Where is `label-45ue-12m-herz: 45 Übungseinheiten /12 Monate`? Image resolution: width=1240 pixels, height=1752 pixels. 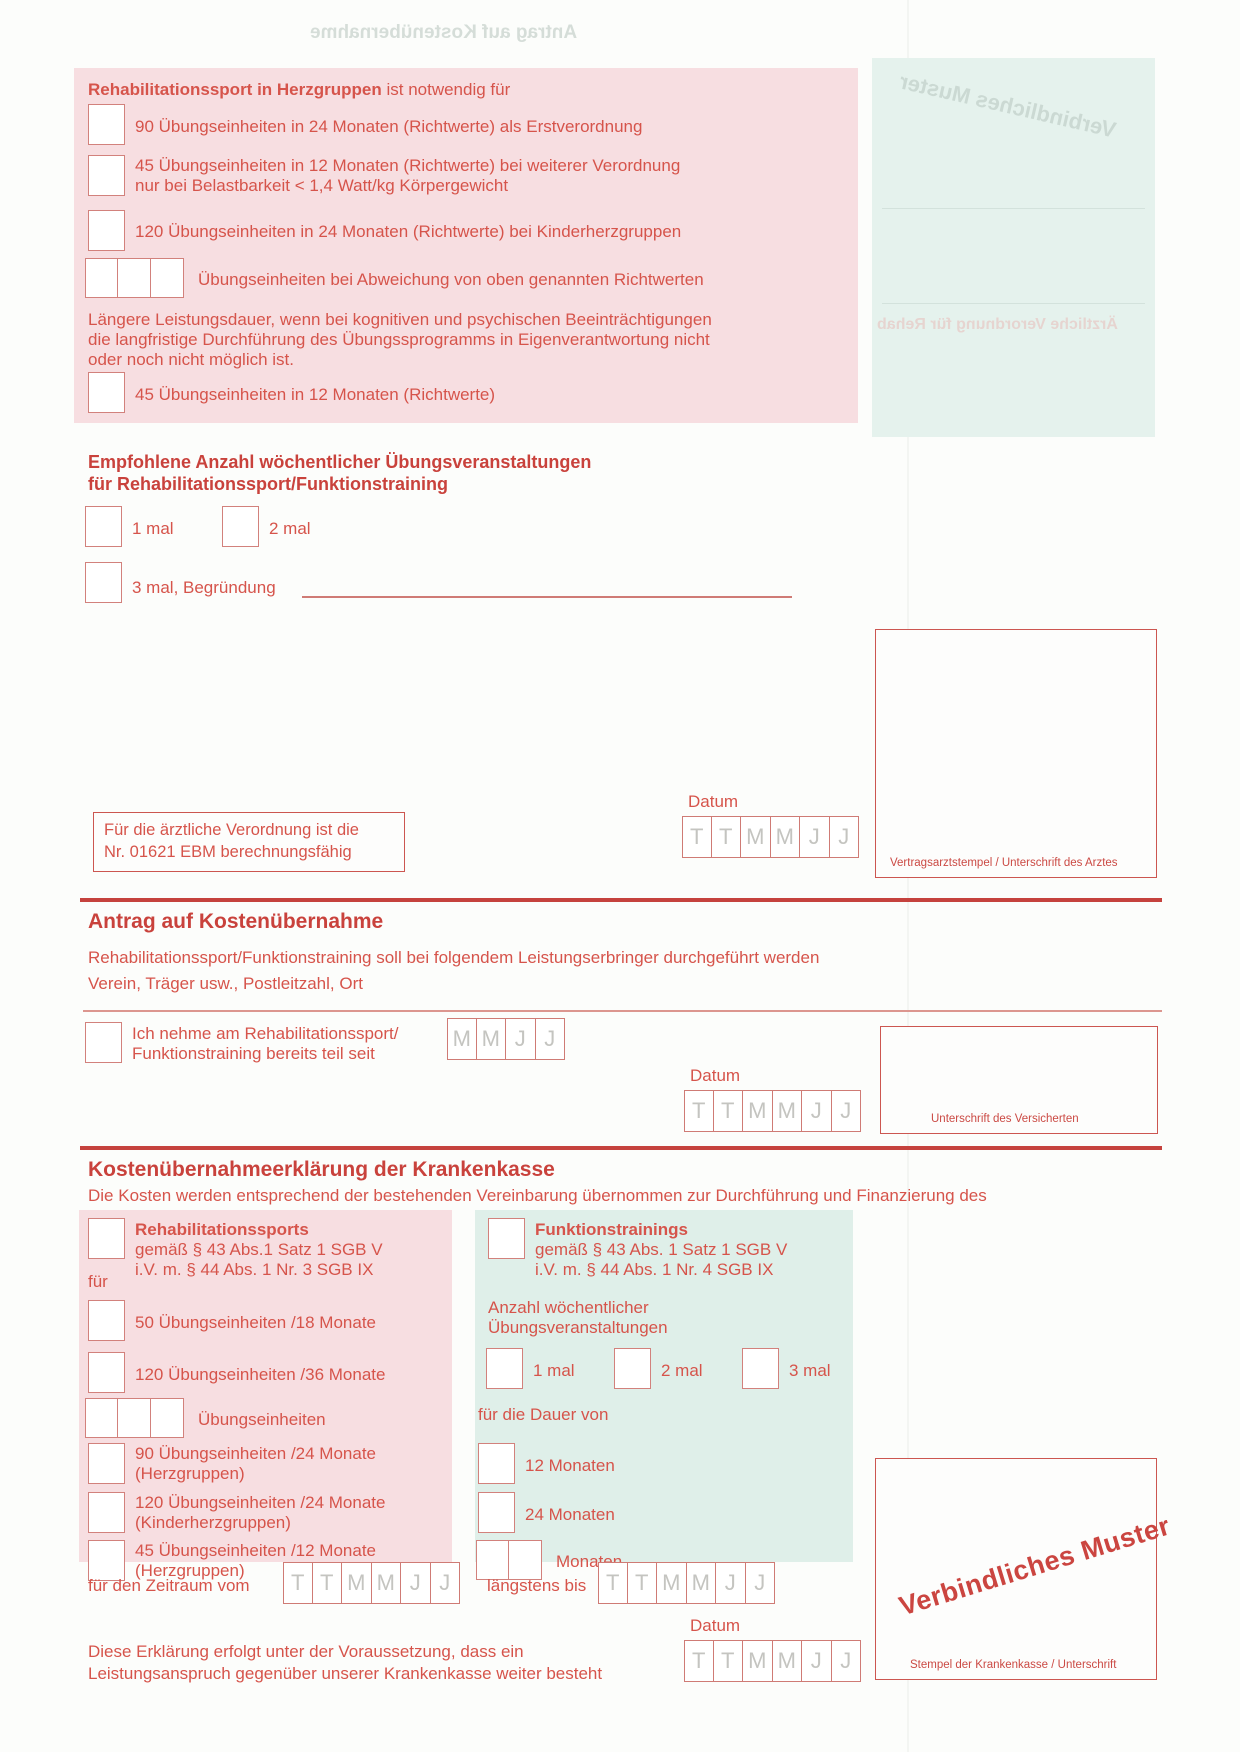
label-45ue-12m-herz: 45 Übungseinheiten /12 Monate is located at coordinates (256, 1550).